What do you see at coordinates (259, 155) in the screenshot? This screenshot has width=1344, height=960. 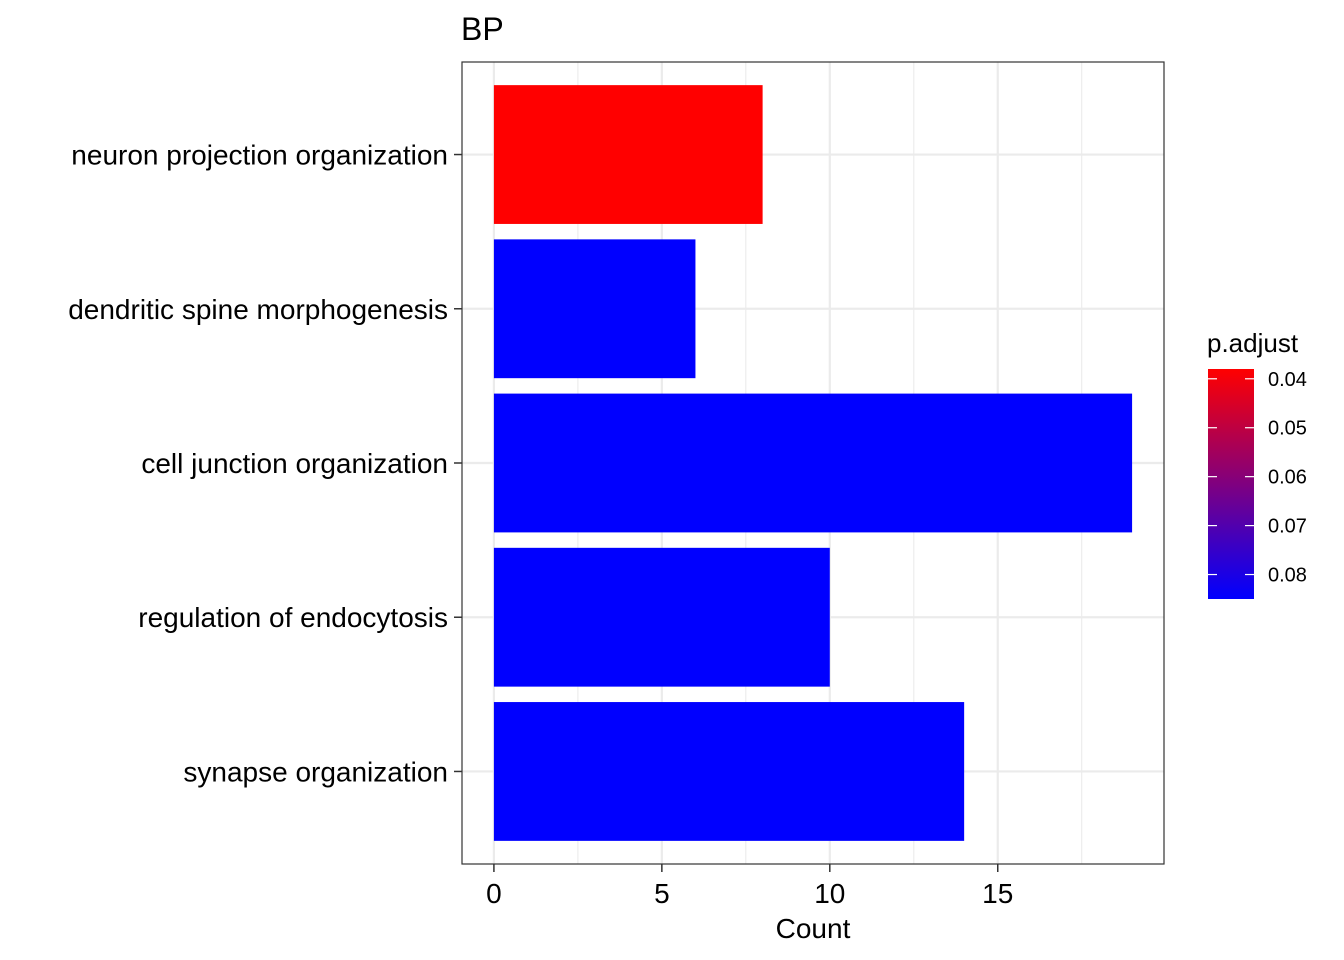 I see `y-tick-label: neuron projection organization` at bounding box center [259, 155].